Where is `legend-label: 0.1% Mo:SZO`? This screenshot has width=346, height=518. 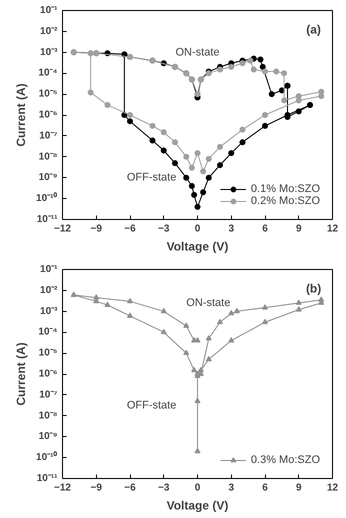
legend-label: 0.1% Mo:SZO is located at coordinates (285, 189).